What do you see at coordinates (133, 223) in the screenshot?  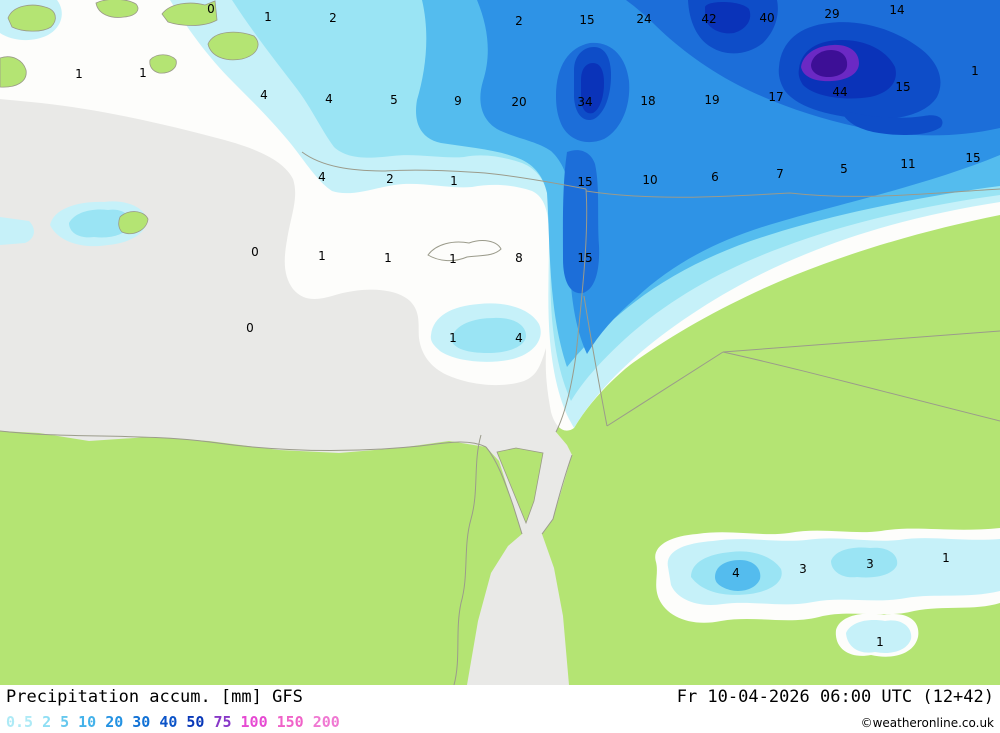 I see `crete-east-tip` at bounding box center [133, 223].